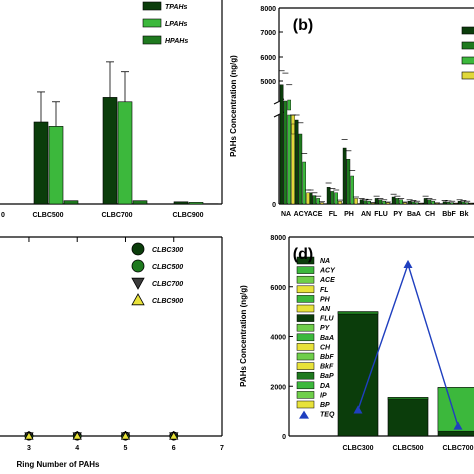 This screenshot has height=474, width=474. Describe the element at coordinates (327, 367) in the screenshot. I see `panel-d-legend-label: BkF` at that location.